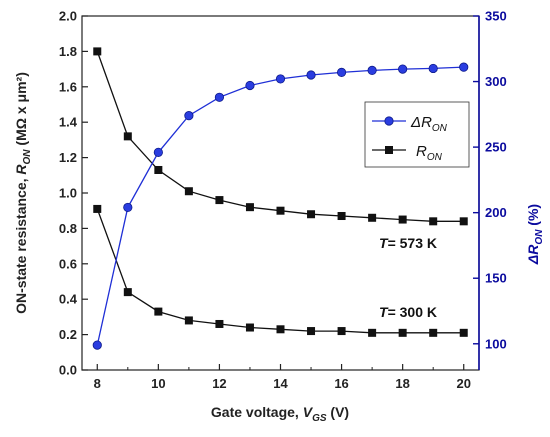 This screenshot has width=550, height=437. What do you see at coordinates (408, 312) in the screenshot?
I see `annotation-300k: T= 300 K` at bounding box center [408, 312].